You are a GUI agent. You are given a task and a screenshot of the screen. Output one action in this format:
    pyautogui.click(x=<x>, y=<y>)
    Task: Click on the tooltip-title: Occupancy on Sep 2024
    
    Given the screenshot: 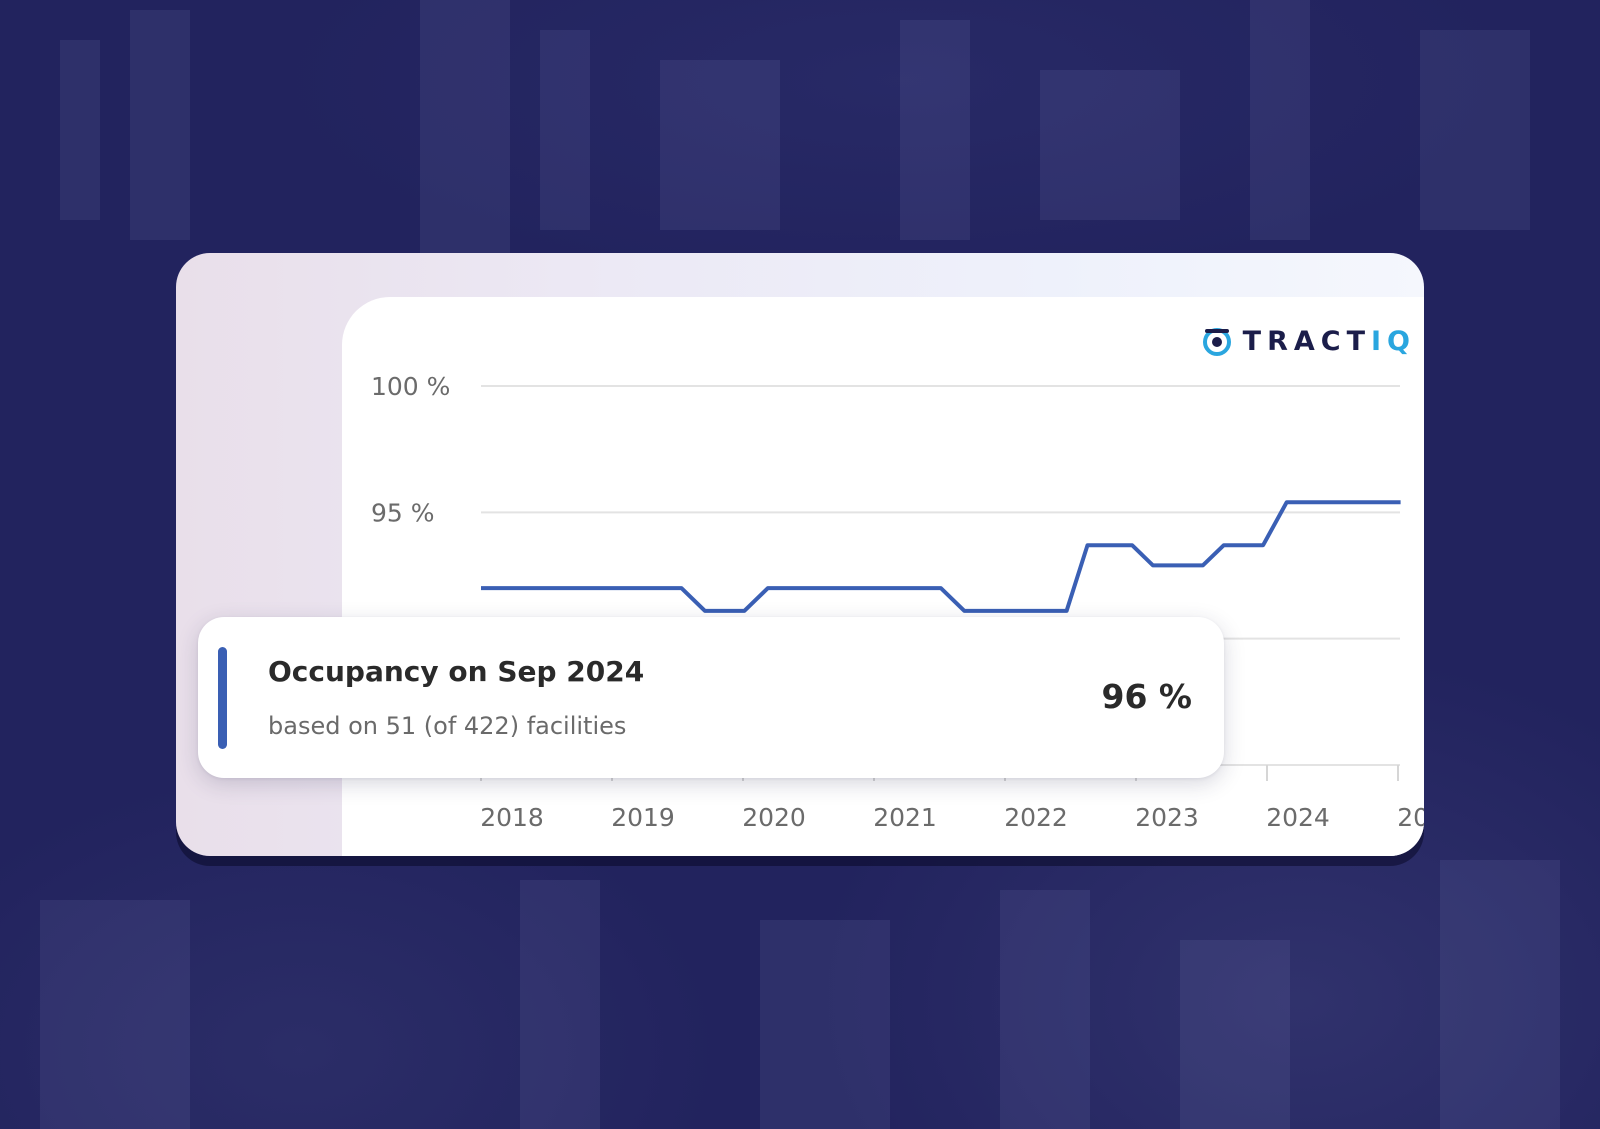 What is the action you would take?
    pyautogui.click(x=456, y=671)
    